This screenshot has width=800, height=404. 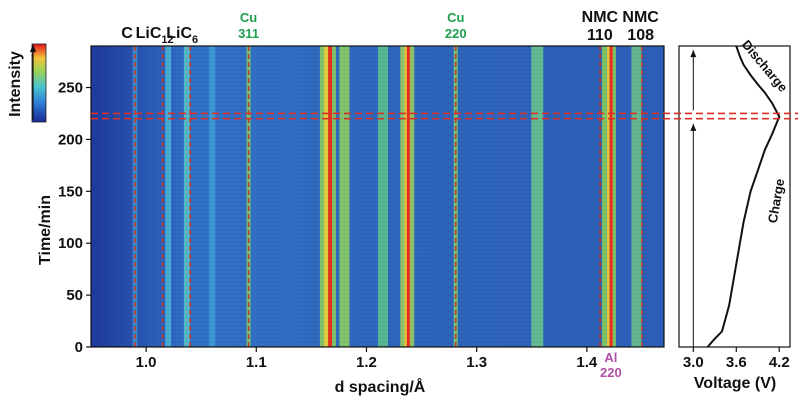 I want to click on colorbar, so click(x=39, y=83).